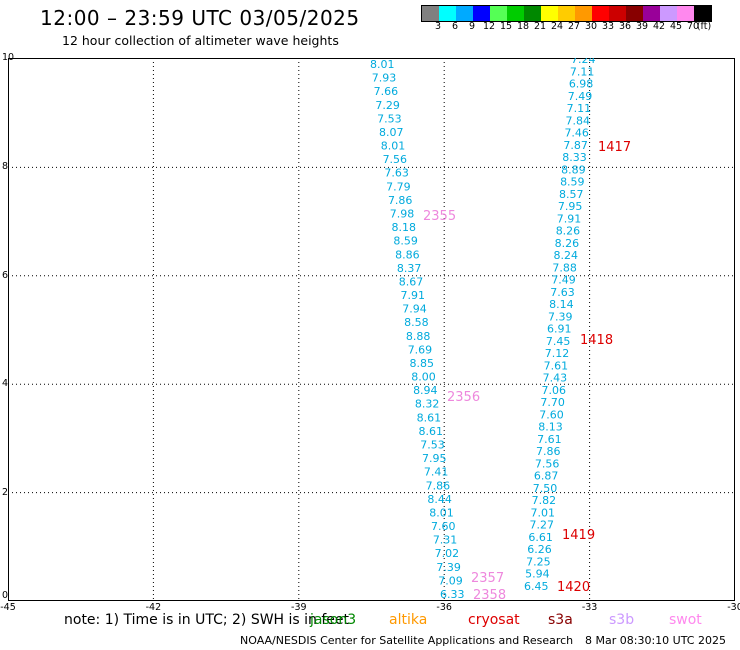  What do you see at coordinates (591, 26) in the screenshot?
I see `colorbar-label: 30` at bounding box center [591, 26].